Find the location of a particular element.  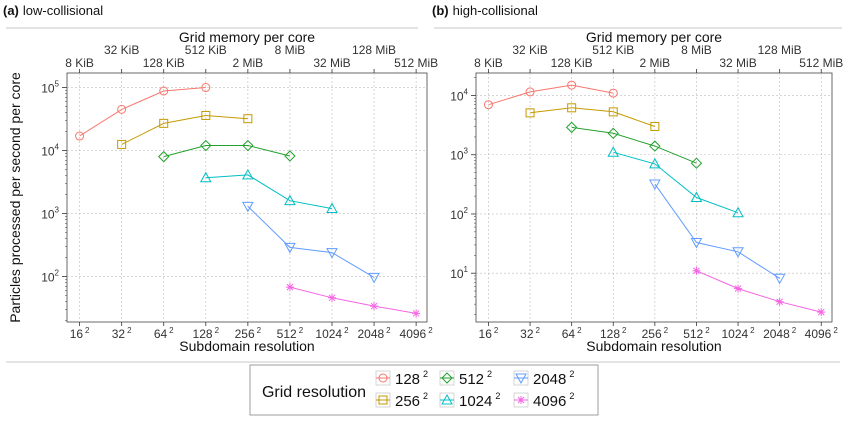

legend-item-128: 128 2 is located at coordinates (401, 378).